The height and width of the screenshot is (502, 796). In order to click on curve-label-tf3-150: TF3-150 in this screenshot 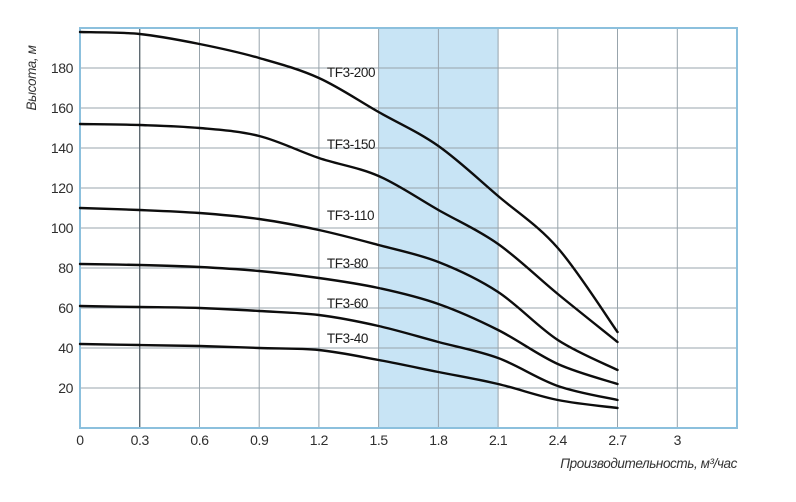, I will do `click(351, 144)`.